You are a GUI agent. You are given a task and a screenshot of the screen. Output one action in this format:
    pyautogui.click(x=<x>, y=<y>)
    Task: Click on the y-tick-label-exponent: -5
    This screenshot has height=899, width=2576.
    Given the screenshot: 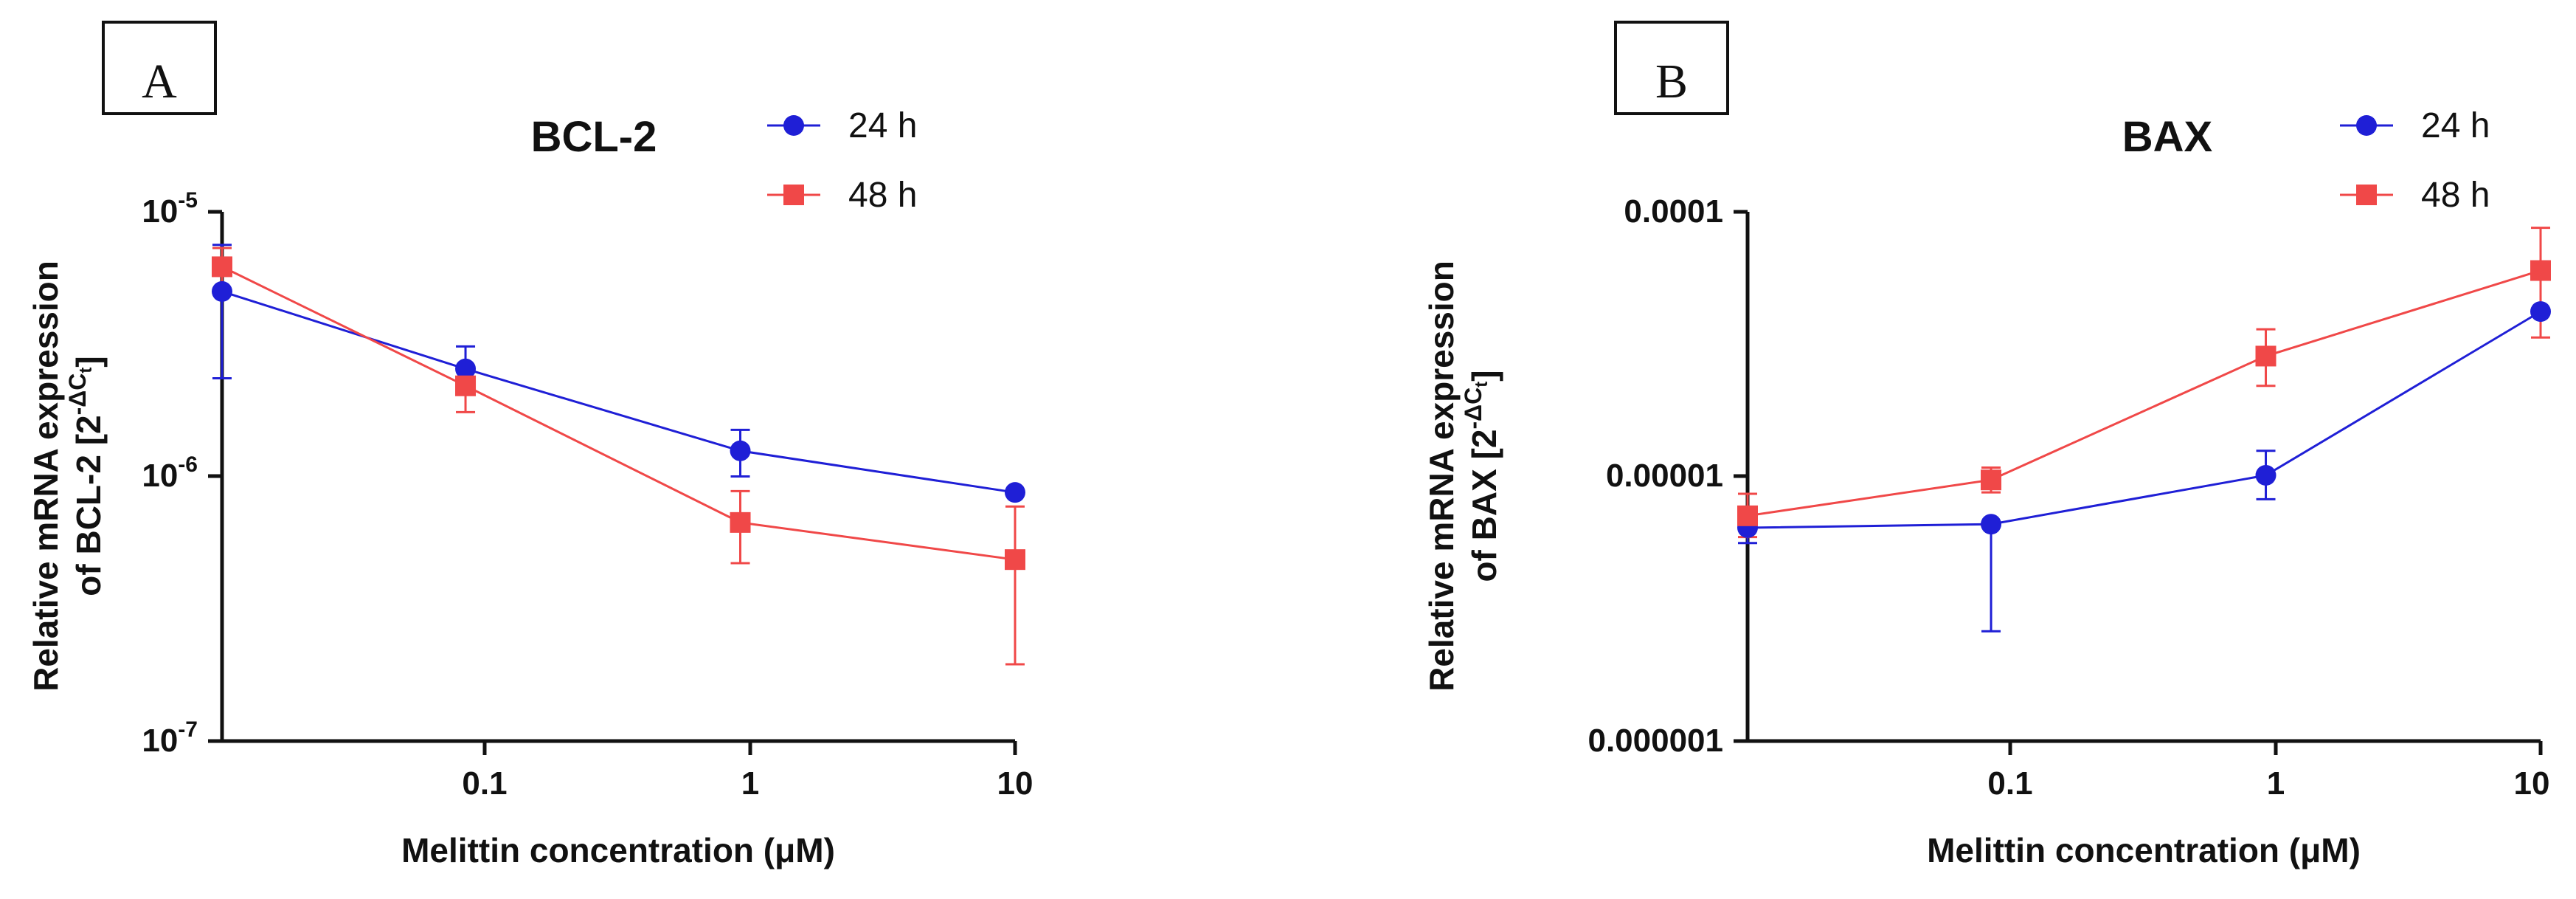 What is the action you would take?
    pyautogui.click(x=188, y=200)
    